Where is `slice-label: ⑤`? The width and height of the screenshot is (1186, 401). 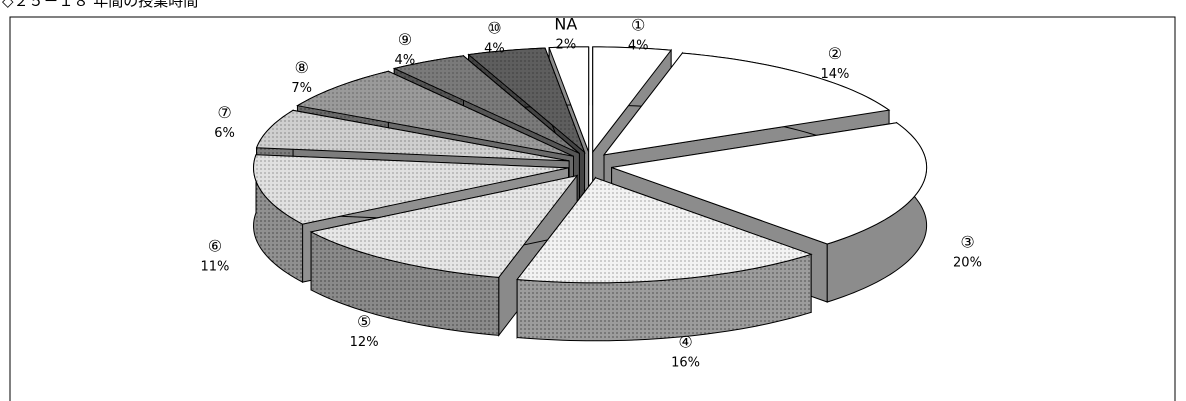
slice-label: ⑤ is located at coordinates (364, 321).